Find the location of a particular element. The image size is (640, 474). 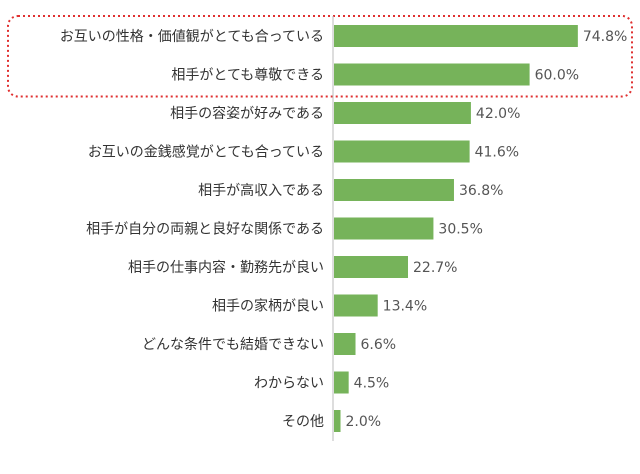

category-label: 相手の容姿が好みである is located at coordinates (247, 113).